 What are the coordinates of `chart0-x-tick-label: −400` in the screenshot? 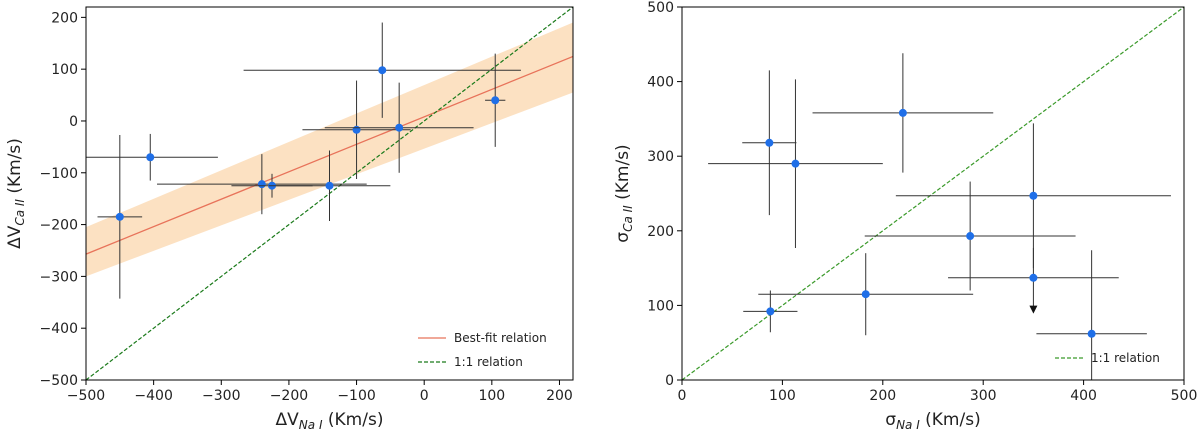 It's located at (153, 396).